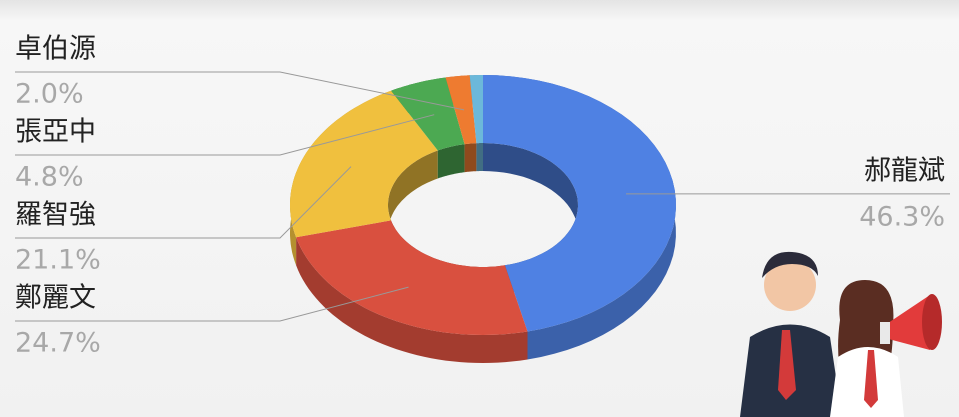 The width and height of the screenshot is (959, 417). What do you see at coordinates (55, 215) in the screenshot?
I see `category-label: 羅智強` at bounding box center [55, 215].